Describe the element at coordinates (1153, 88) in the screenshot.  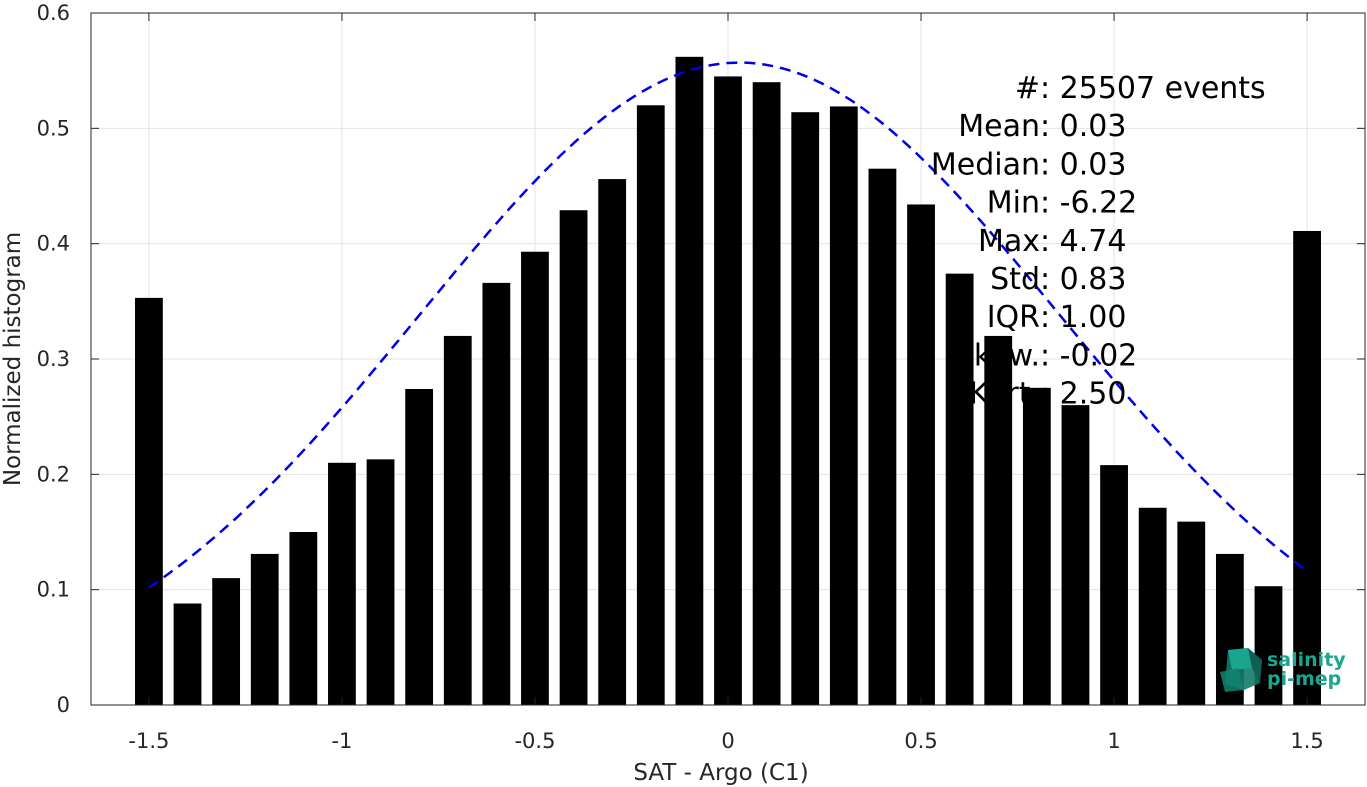
I see `stat-value: : 25507 events` at that location.